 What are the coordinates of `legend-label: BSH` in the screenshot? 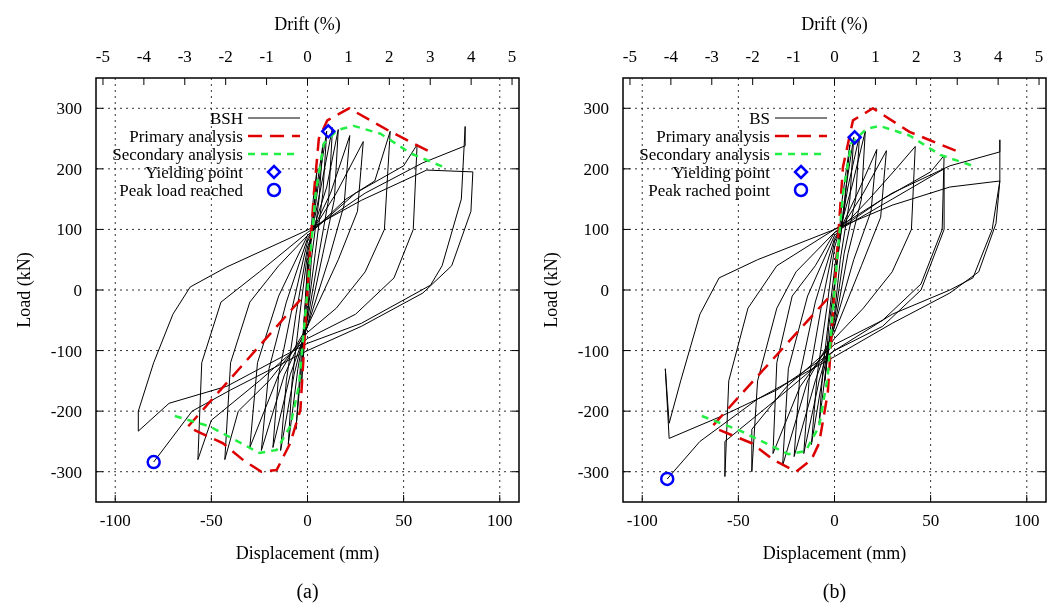 It's located at (226, 118).